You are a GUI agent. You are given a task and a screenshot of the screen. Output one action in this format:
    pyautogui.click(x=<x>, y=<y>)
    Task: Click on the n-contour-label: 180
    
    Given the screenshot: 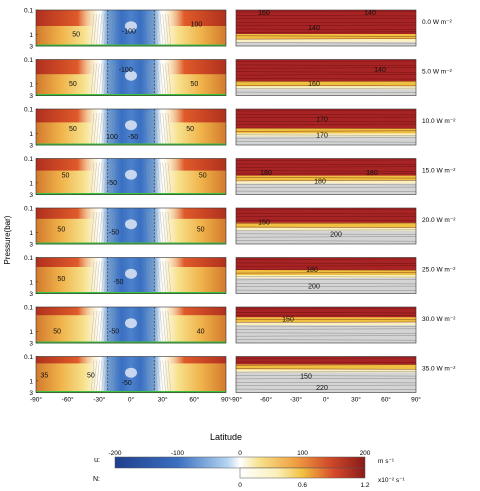 What is the action you would take?
    pyautogui.click(x=312, y=270)
    